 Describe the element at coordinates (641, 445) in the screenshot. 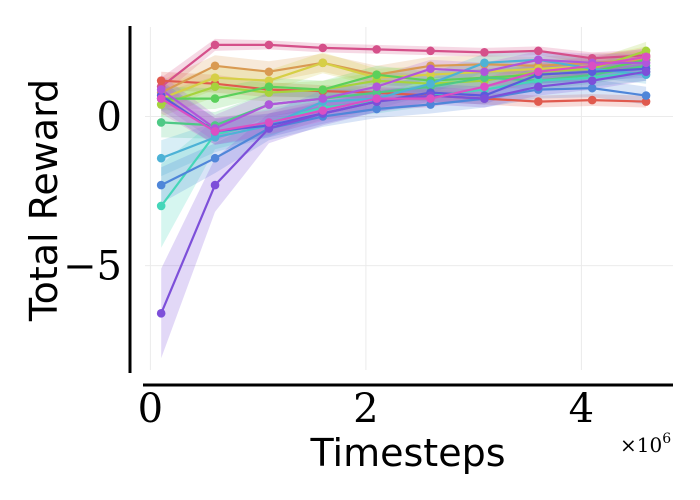

I see `x-axis-multiplier-base: ×10` at that location.